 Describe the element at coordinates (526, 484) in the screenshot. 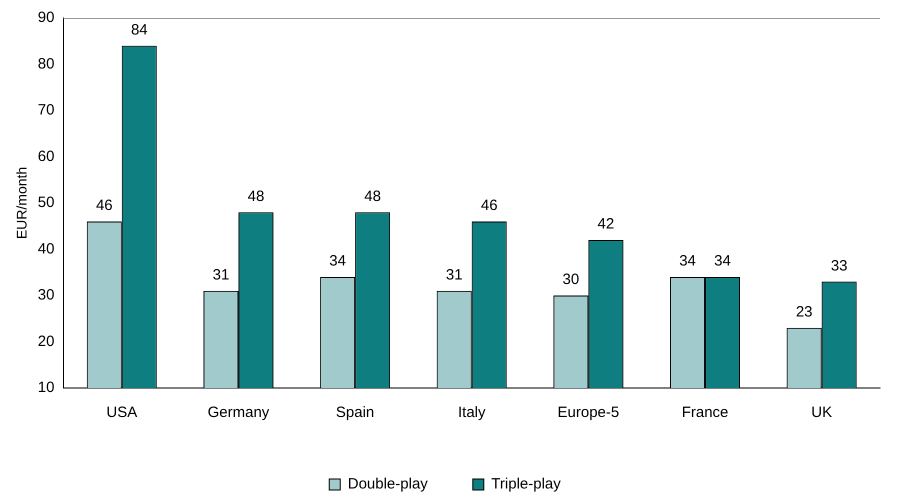

I see `legend-label: Triple-play` at that location.